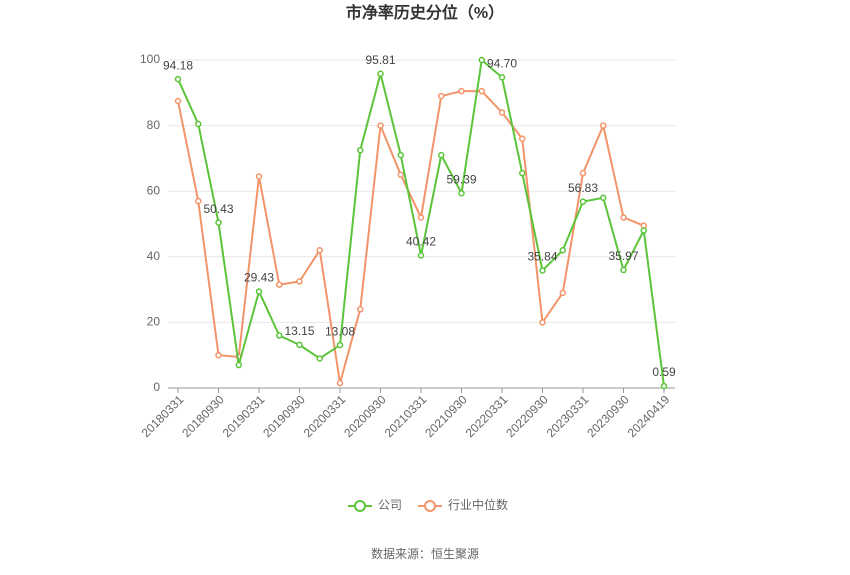 The width and height of the screenshot is (850, 575). Describe the element at coordinates (568, 416) in the screenshot. I see `x-tick-label: 20230331` at that location.